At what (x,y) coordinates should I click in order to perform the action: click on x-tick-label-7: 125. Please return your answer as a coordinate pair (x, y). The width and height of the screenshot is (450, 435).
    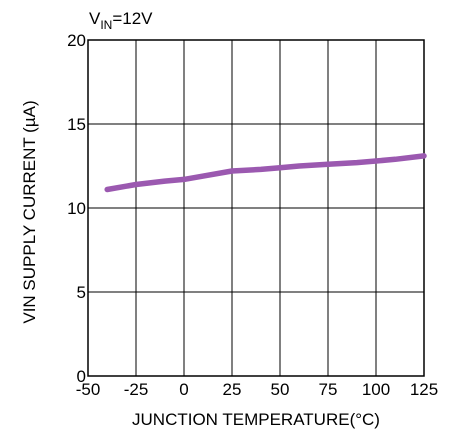
    Looking at the image, I should click on (424, 389).